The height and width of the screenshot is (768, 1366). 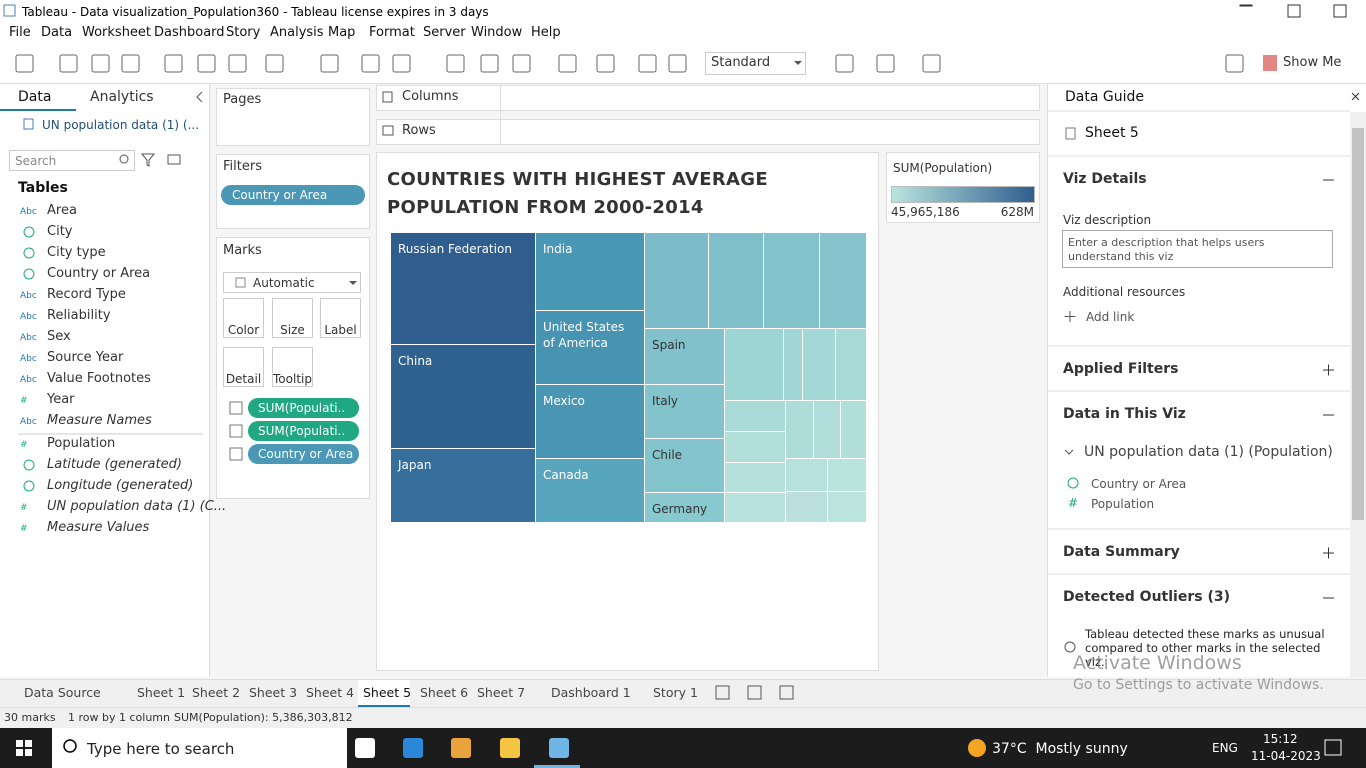 What do you see at coordinates (1124, 414) in the screenshot?
I see `section-header: Data in This Viz` at bounding box center [1124, 414].